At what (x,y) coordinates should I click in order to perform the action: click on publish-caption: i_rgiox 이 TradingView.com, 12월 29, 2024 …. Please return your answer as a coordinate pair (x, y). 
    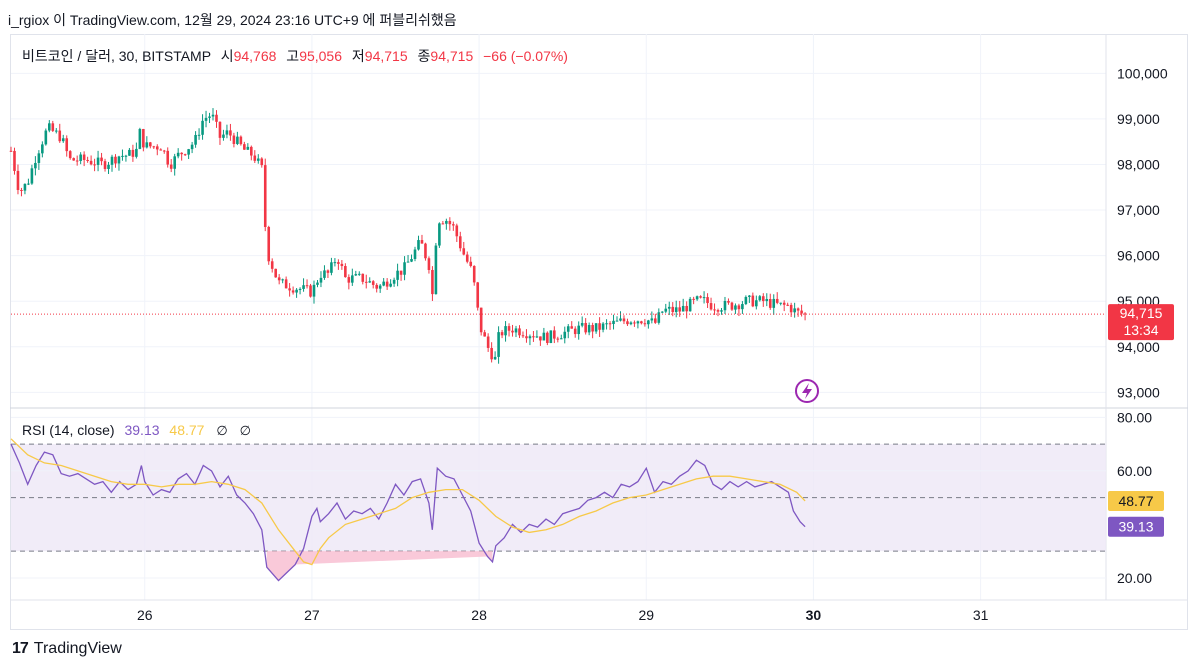
    Looking at the image, I should click on (232, 20).